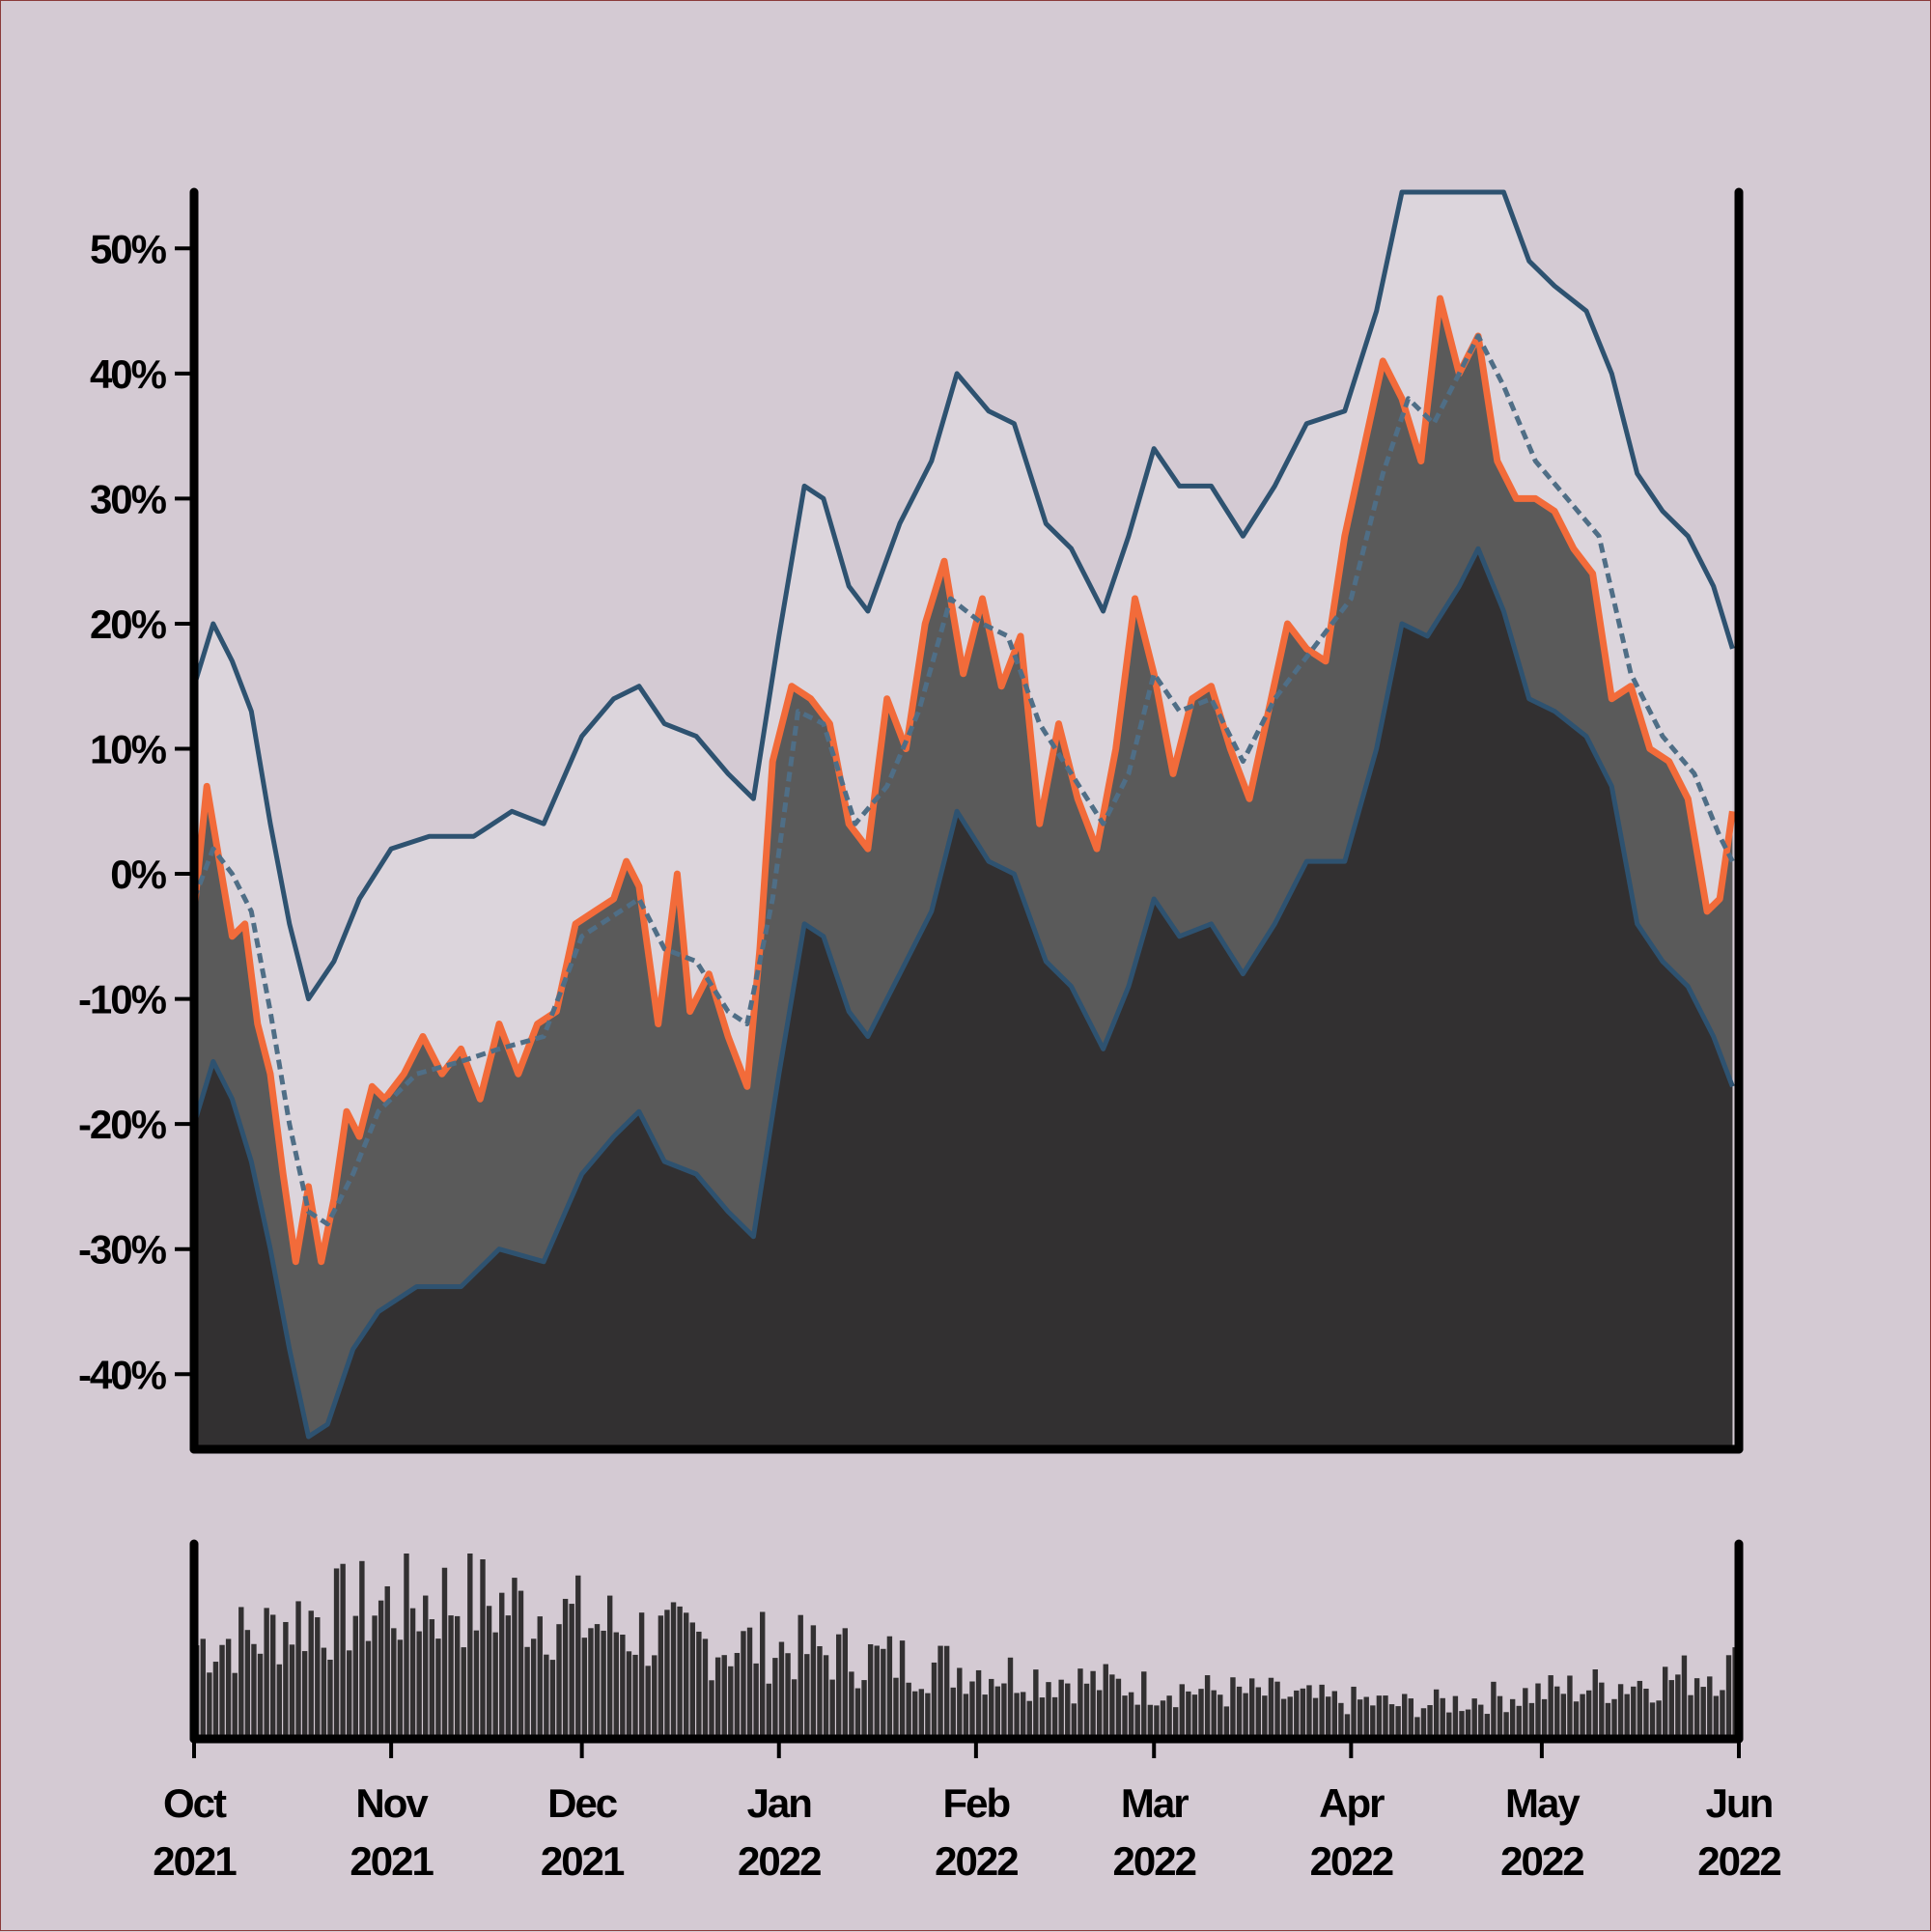 The width and height of the screenshot is (1931, 1932). Describe the element at coordinates (128, 499) in the screenshot. I see `y-tick-label: 30%` at that location.